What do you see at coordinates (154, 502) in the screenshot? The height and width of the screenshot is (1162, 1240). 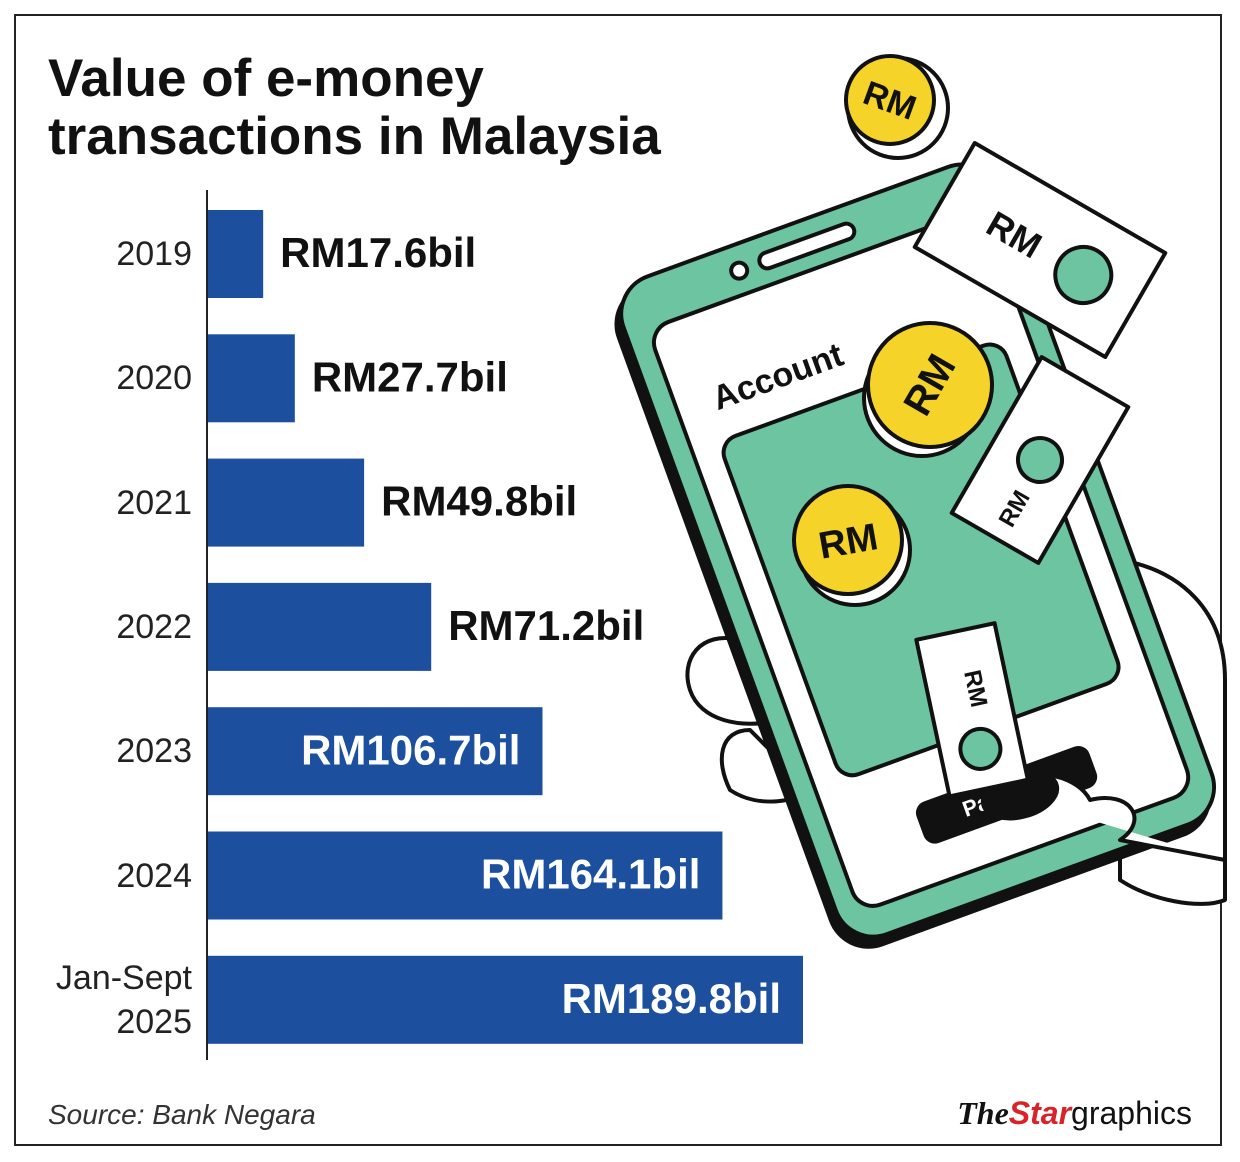 I see `category-label: 2021` at bounding box center [154, 502].